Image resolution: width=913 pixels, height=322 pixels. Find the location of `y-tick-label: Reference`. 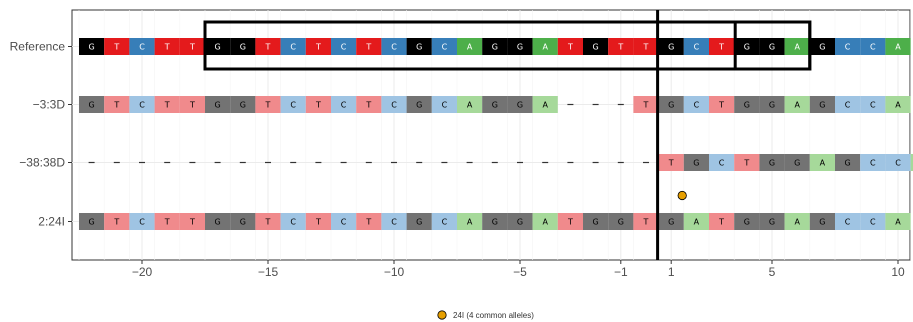

y-tick-label: Reference is located at coordinates (38, 47).